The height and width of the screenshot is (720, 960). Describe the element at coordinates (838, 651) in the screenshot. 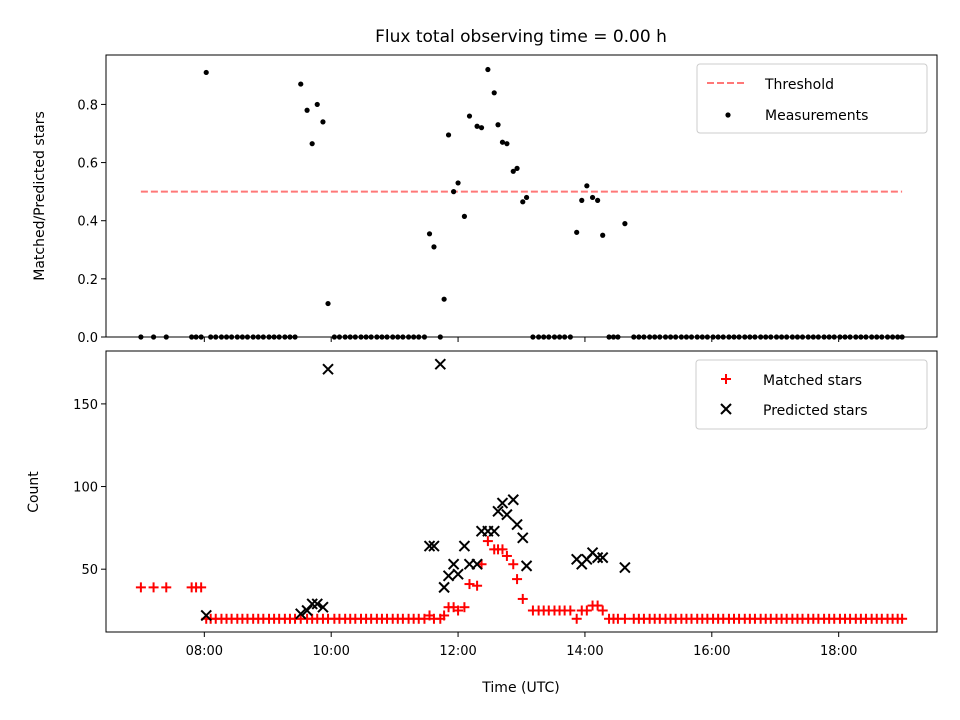

I see `bottom-x-tick-label: 18:00` at that location.